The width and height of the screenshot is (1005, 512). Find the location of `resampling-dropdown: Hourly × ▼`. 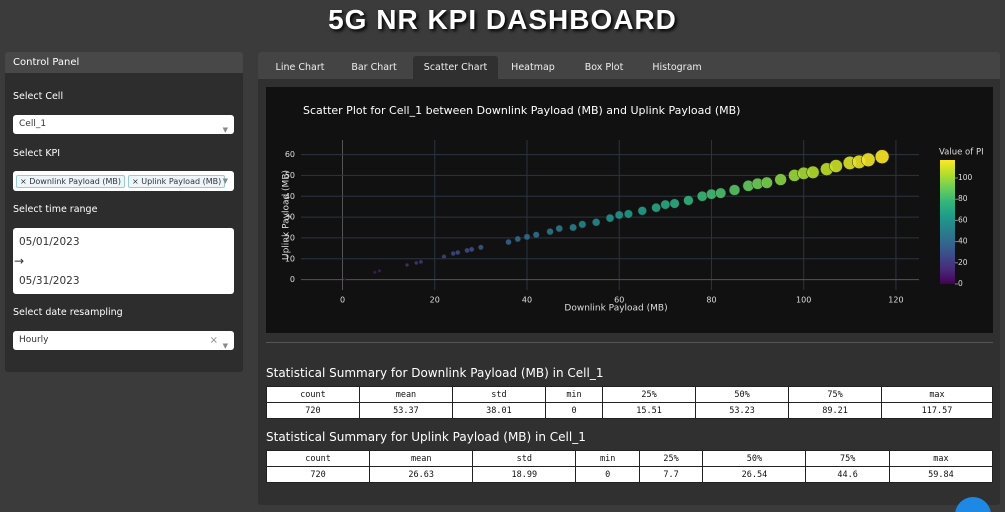

resampling-dropdown: Hourly × ▼ is located at coordinates (123, 340).